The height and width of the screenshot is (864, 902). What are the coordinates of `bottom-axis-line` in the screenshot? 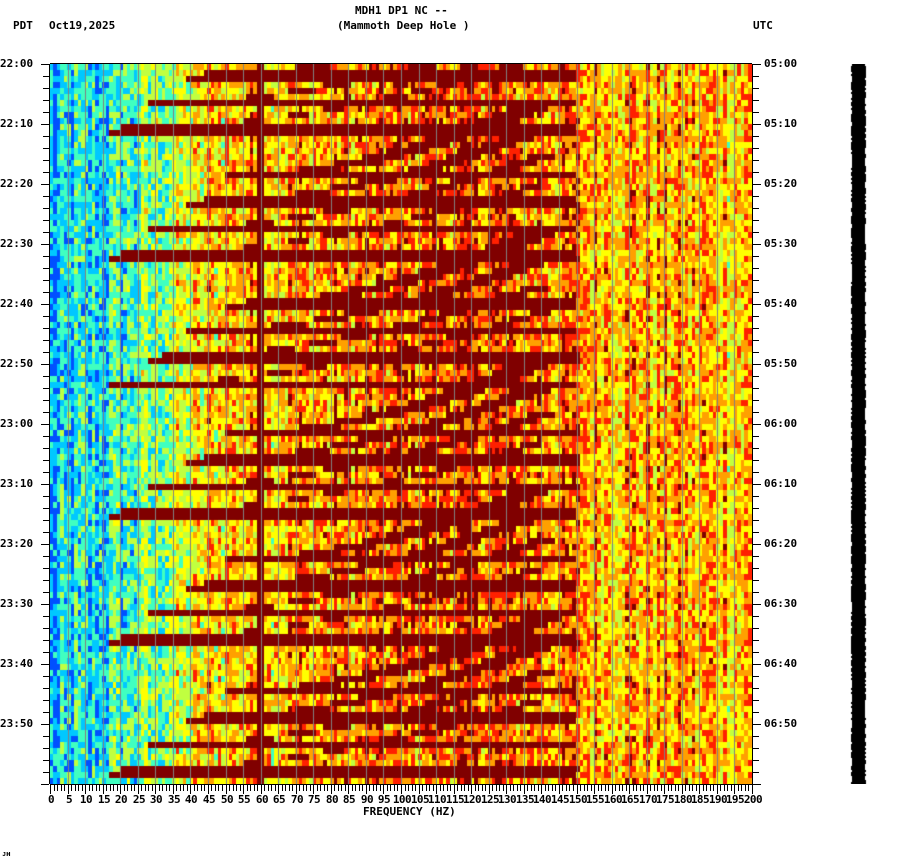 It's located at (401, 784).